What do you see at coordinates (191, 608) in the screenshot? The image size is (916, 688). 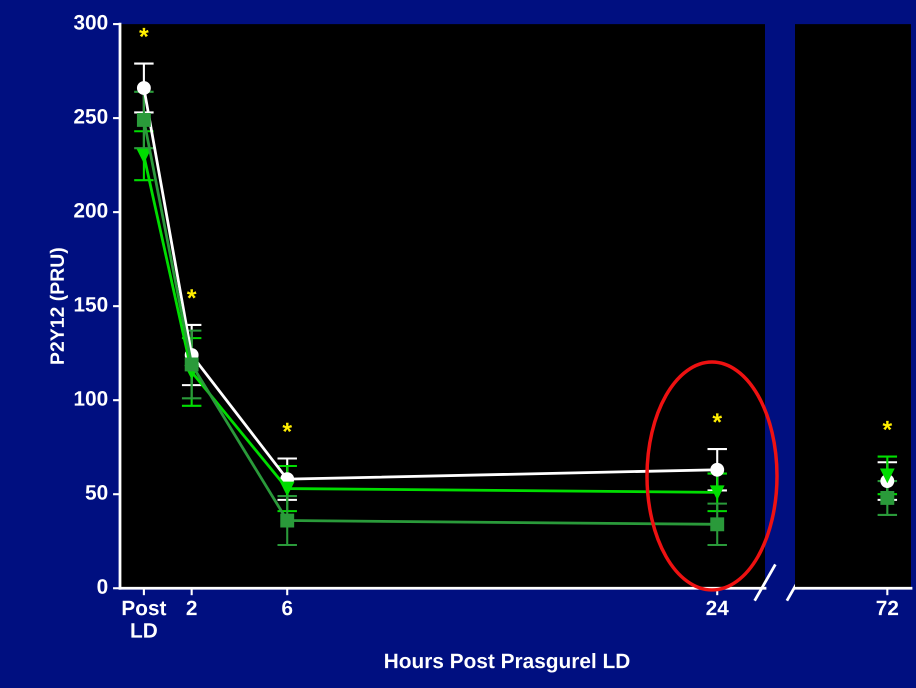 I see `x-tick-label: 2` at bounding box center [191, 608].